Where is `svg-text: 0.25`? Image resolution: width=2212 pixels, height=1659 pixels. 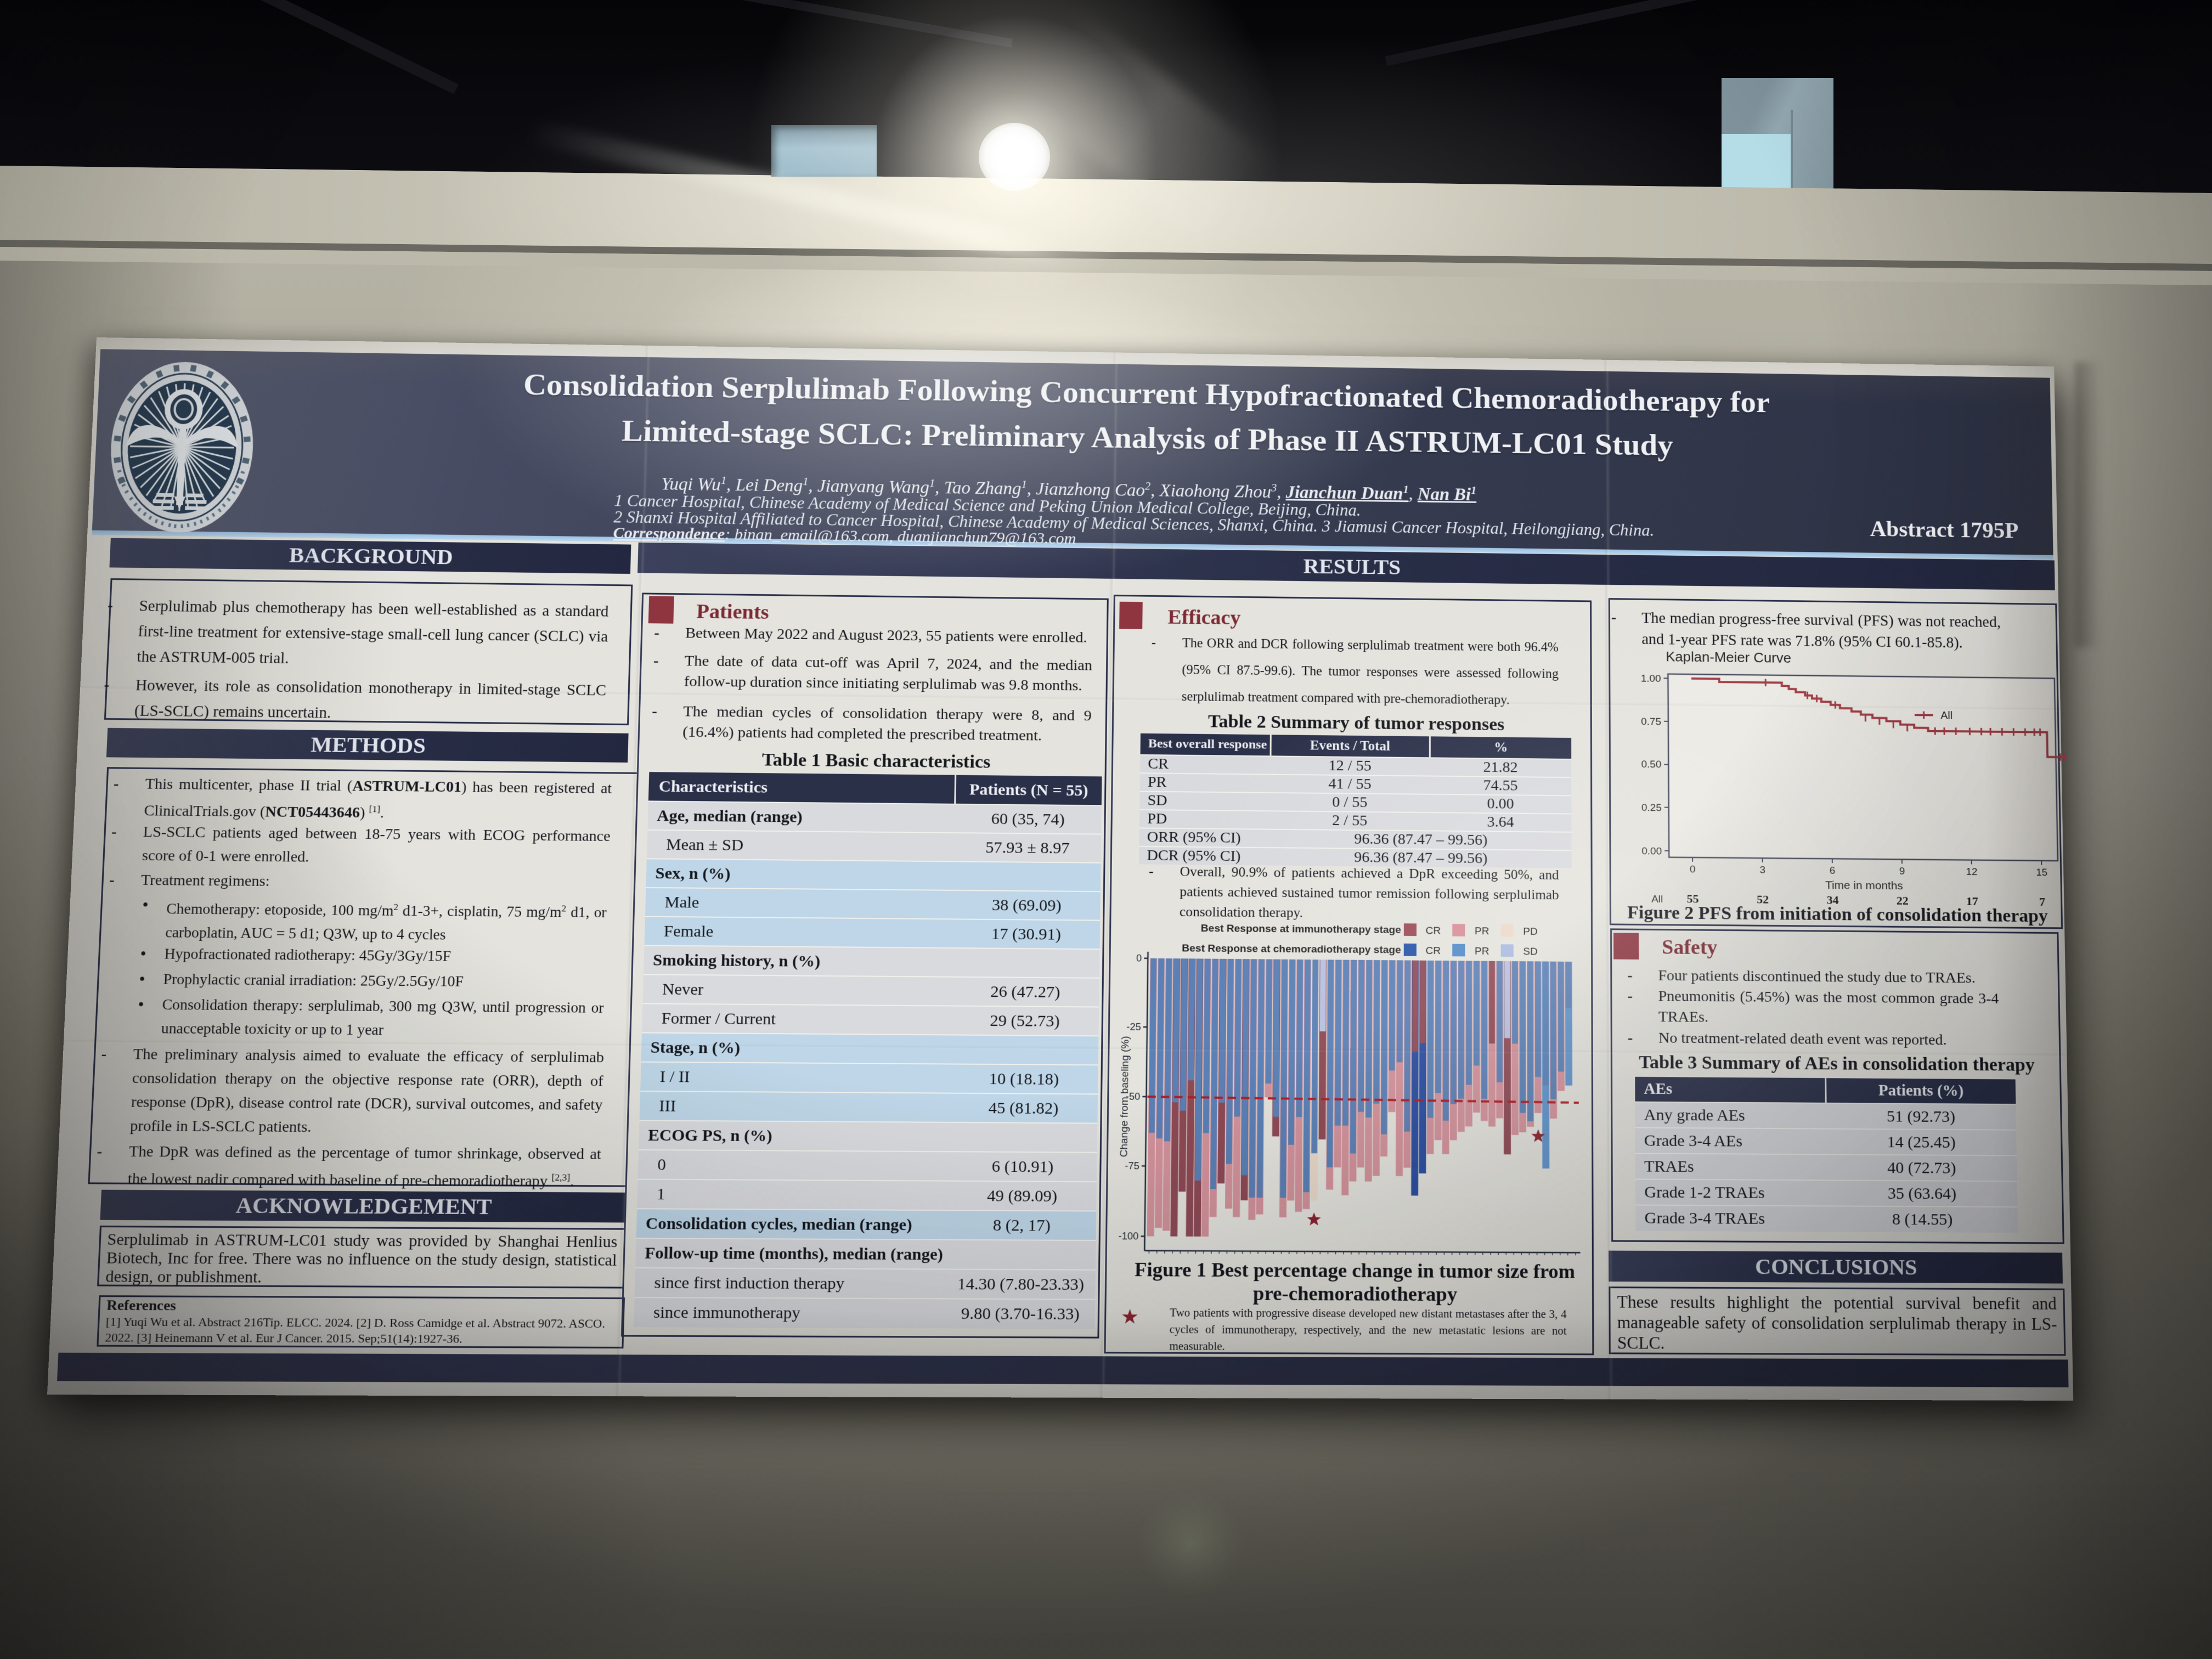
svg-text: 0.25 is located at coordinates (1651, 807).